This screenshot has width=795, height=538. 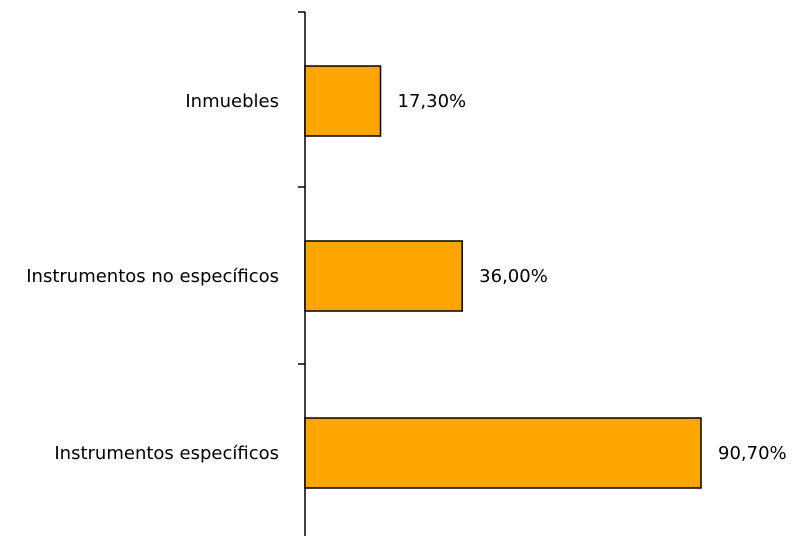 What do you see at coordinates (166, 453) in the screenshot?
I see `category-label: Instrumentos específicos` at bounding box center [166, 453].